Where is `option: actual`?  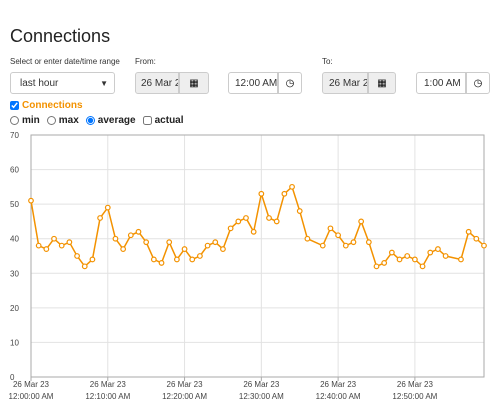
option: actual is located at coordinates (163, 120).